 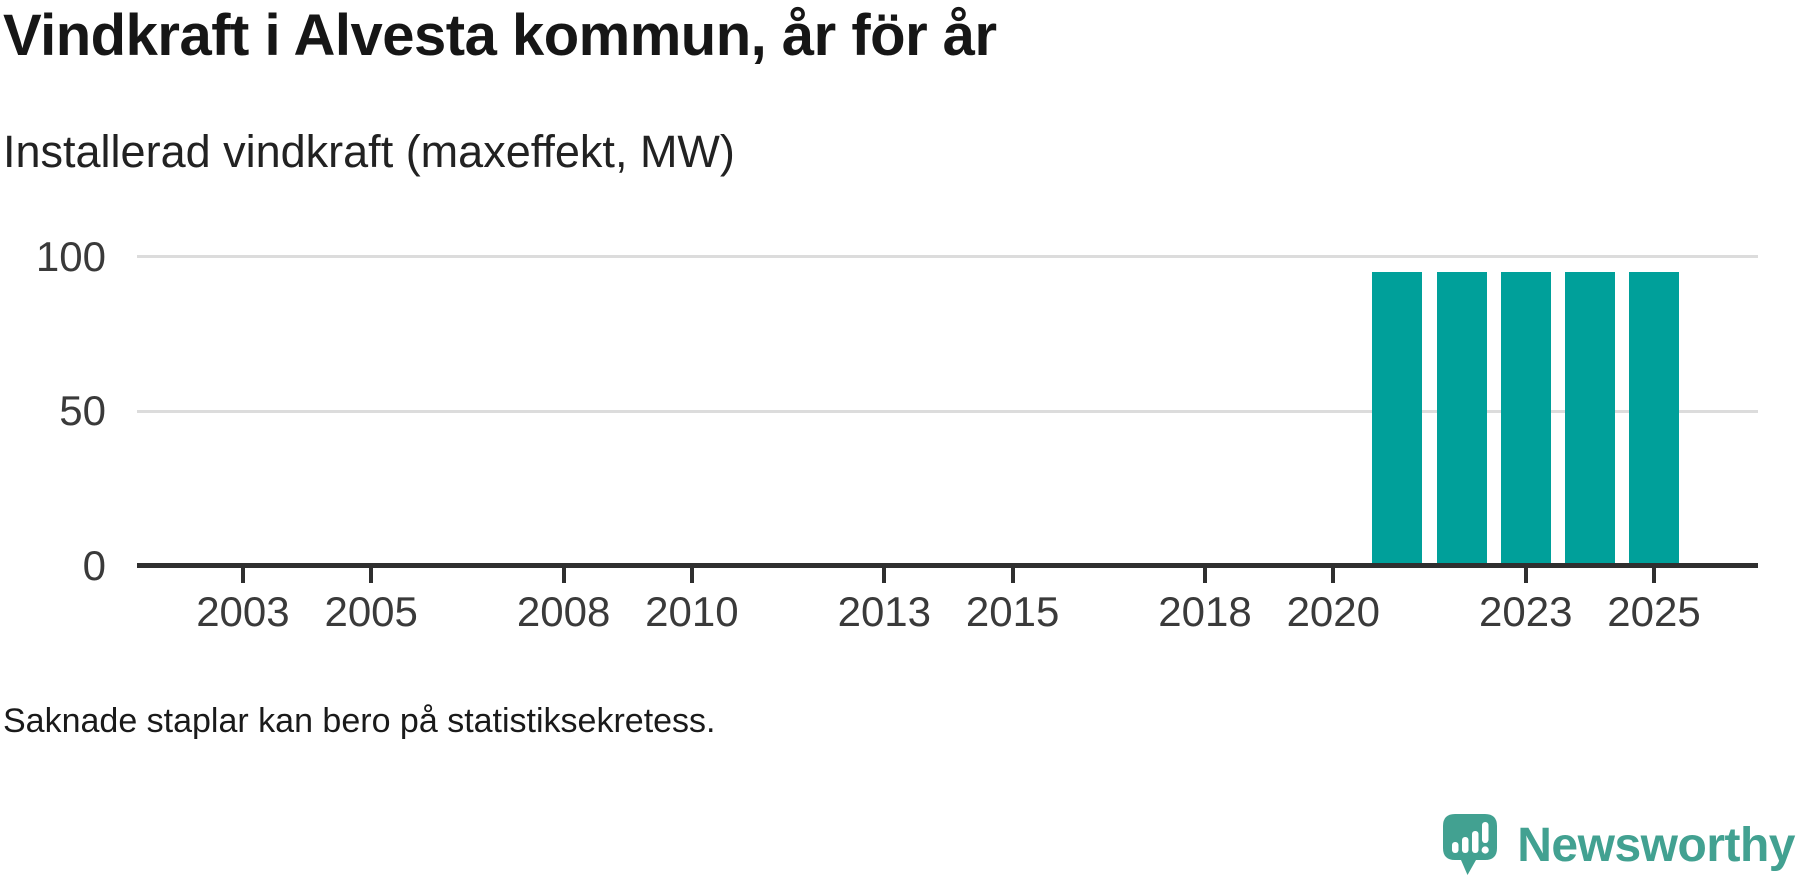 What do you see at coordinates (70, 256) in the screenshot?
I see `y-tick-label-100: 100` at bounding box center [70, 256].